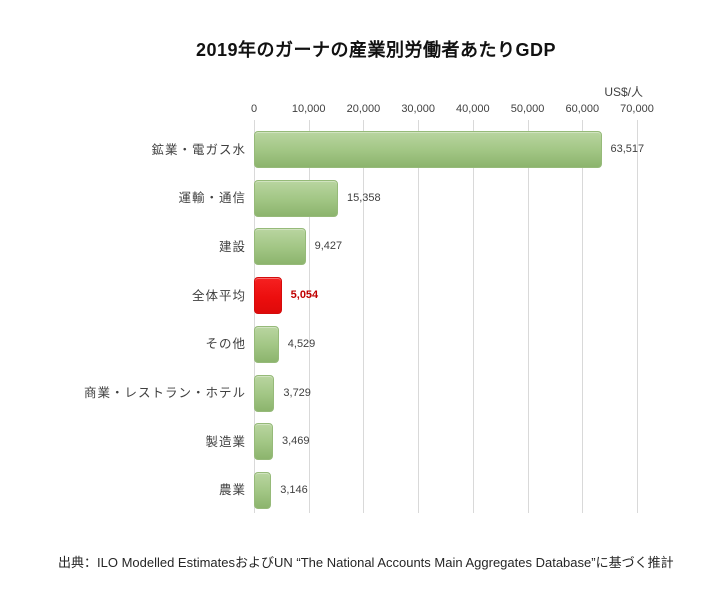 The height and width of the screenshot is (601, 712). What do you see at coordinates (212, 198) in the screenshot?
I see `category-label: 運輸・通信` at bounding box center [212, 198].